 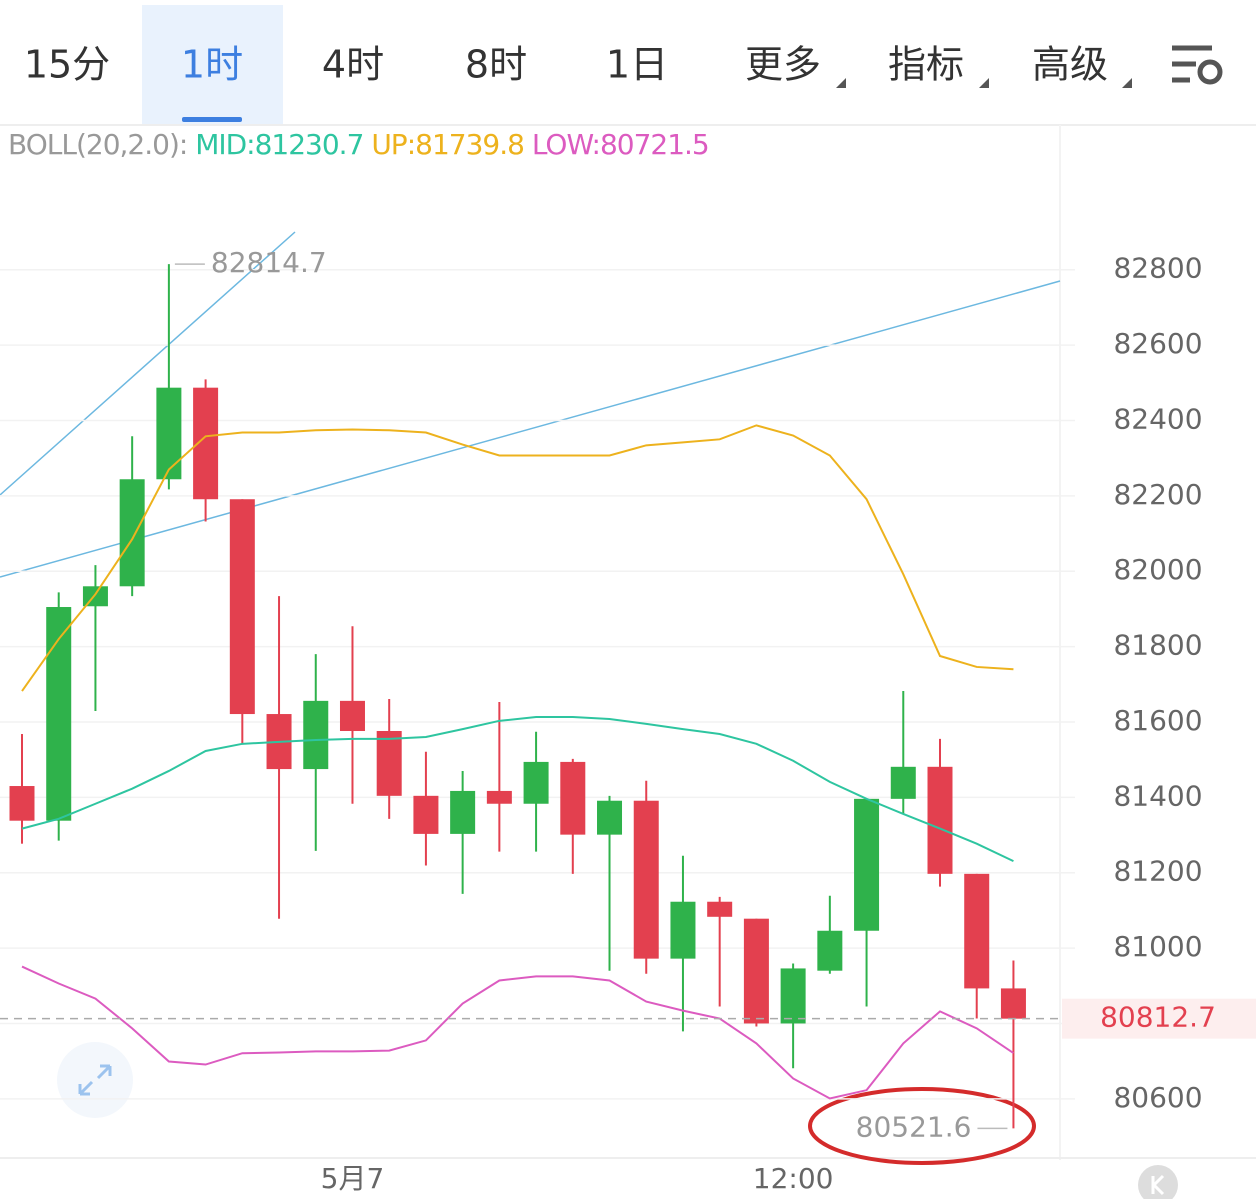 I want to click on tab: 高级, so click(x=1070, y=65).